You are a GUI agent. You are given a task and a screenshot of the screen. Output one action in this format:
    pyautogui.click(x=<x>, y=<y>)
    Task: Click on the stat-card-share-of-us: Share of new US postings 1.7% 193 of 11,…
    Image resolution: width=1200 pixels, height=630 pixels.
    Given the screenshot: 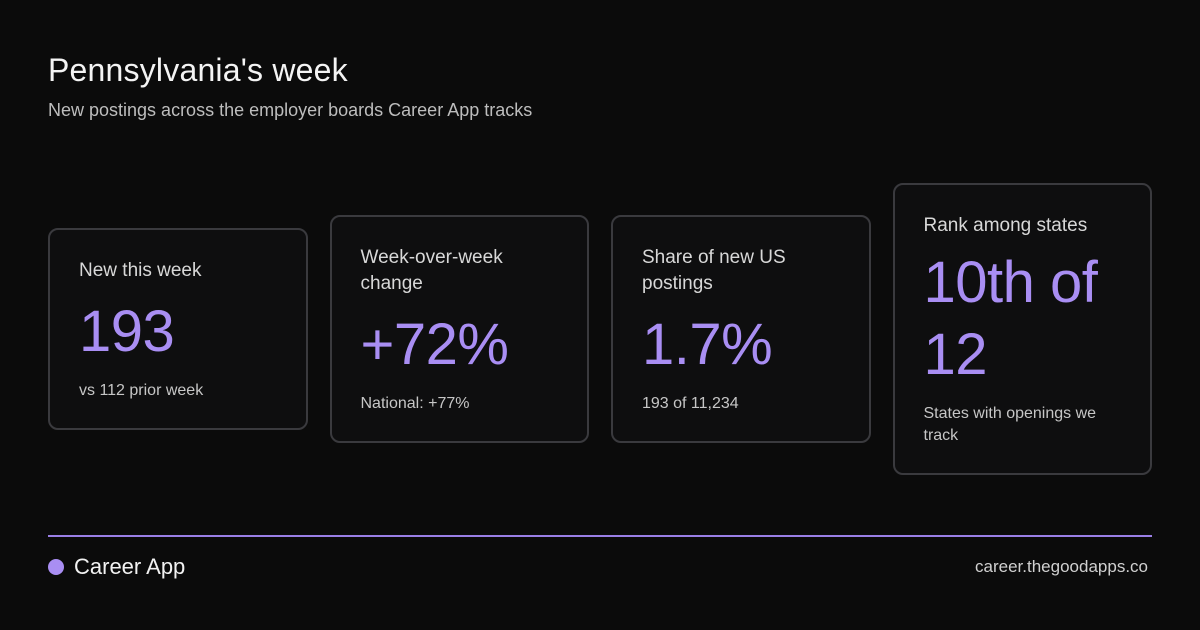 What is the action you would take?
    pyautogui.click(x=741, y=329)
    